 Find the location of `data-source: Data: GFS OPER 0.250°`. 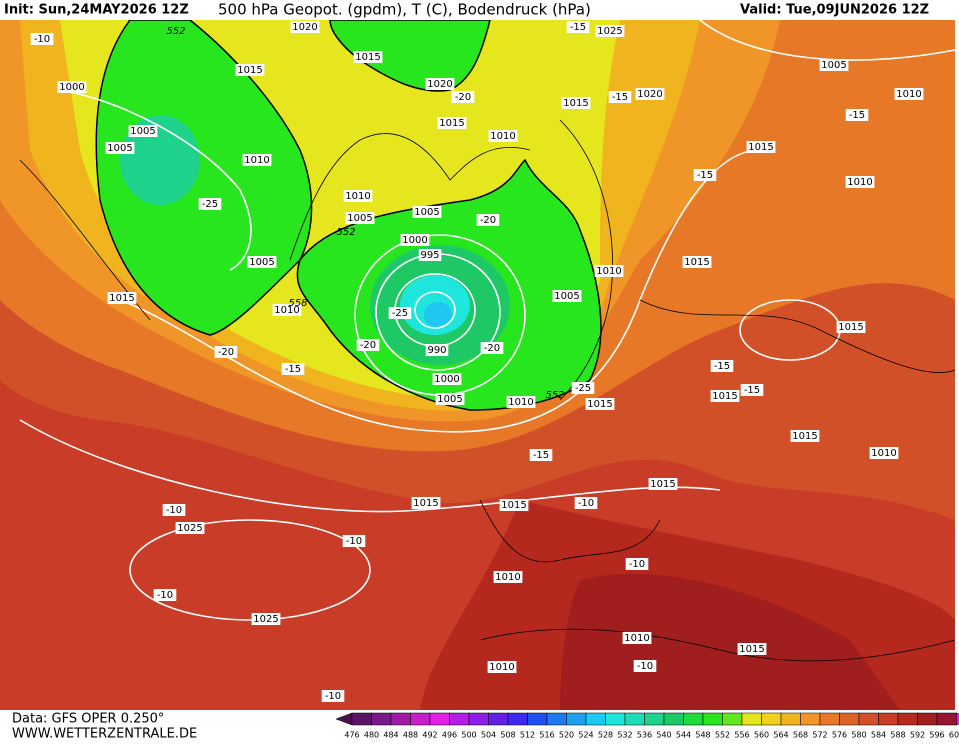

data-source: Data: GFS OPER 0.250° is located at coordinates (88, 719).